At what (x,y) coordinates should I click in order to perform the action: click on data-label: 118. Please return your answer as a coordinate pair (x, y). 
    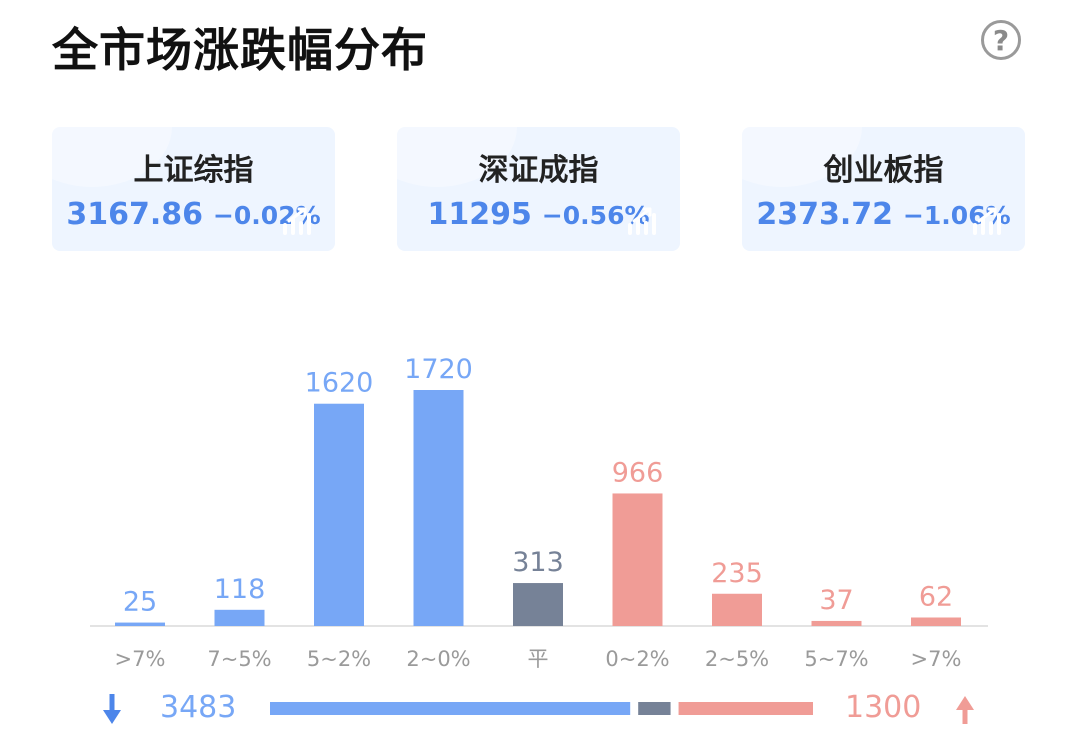
    Looking at the image, I should click on (240, 589).